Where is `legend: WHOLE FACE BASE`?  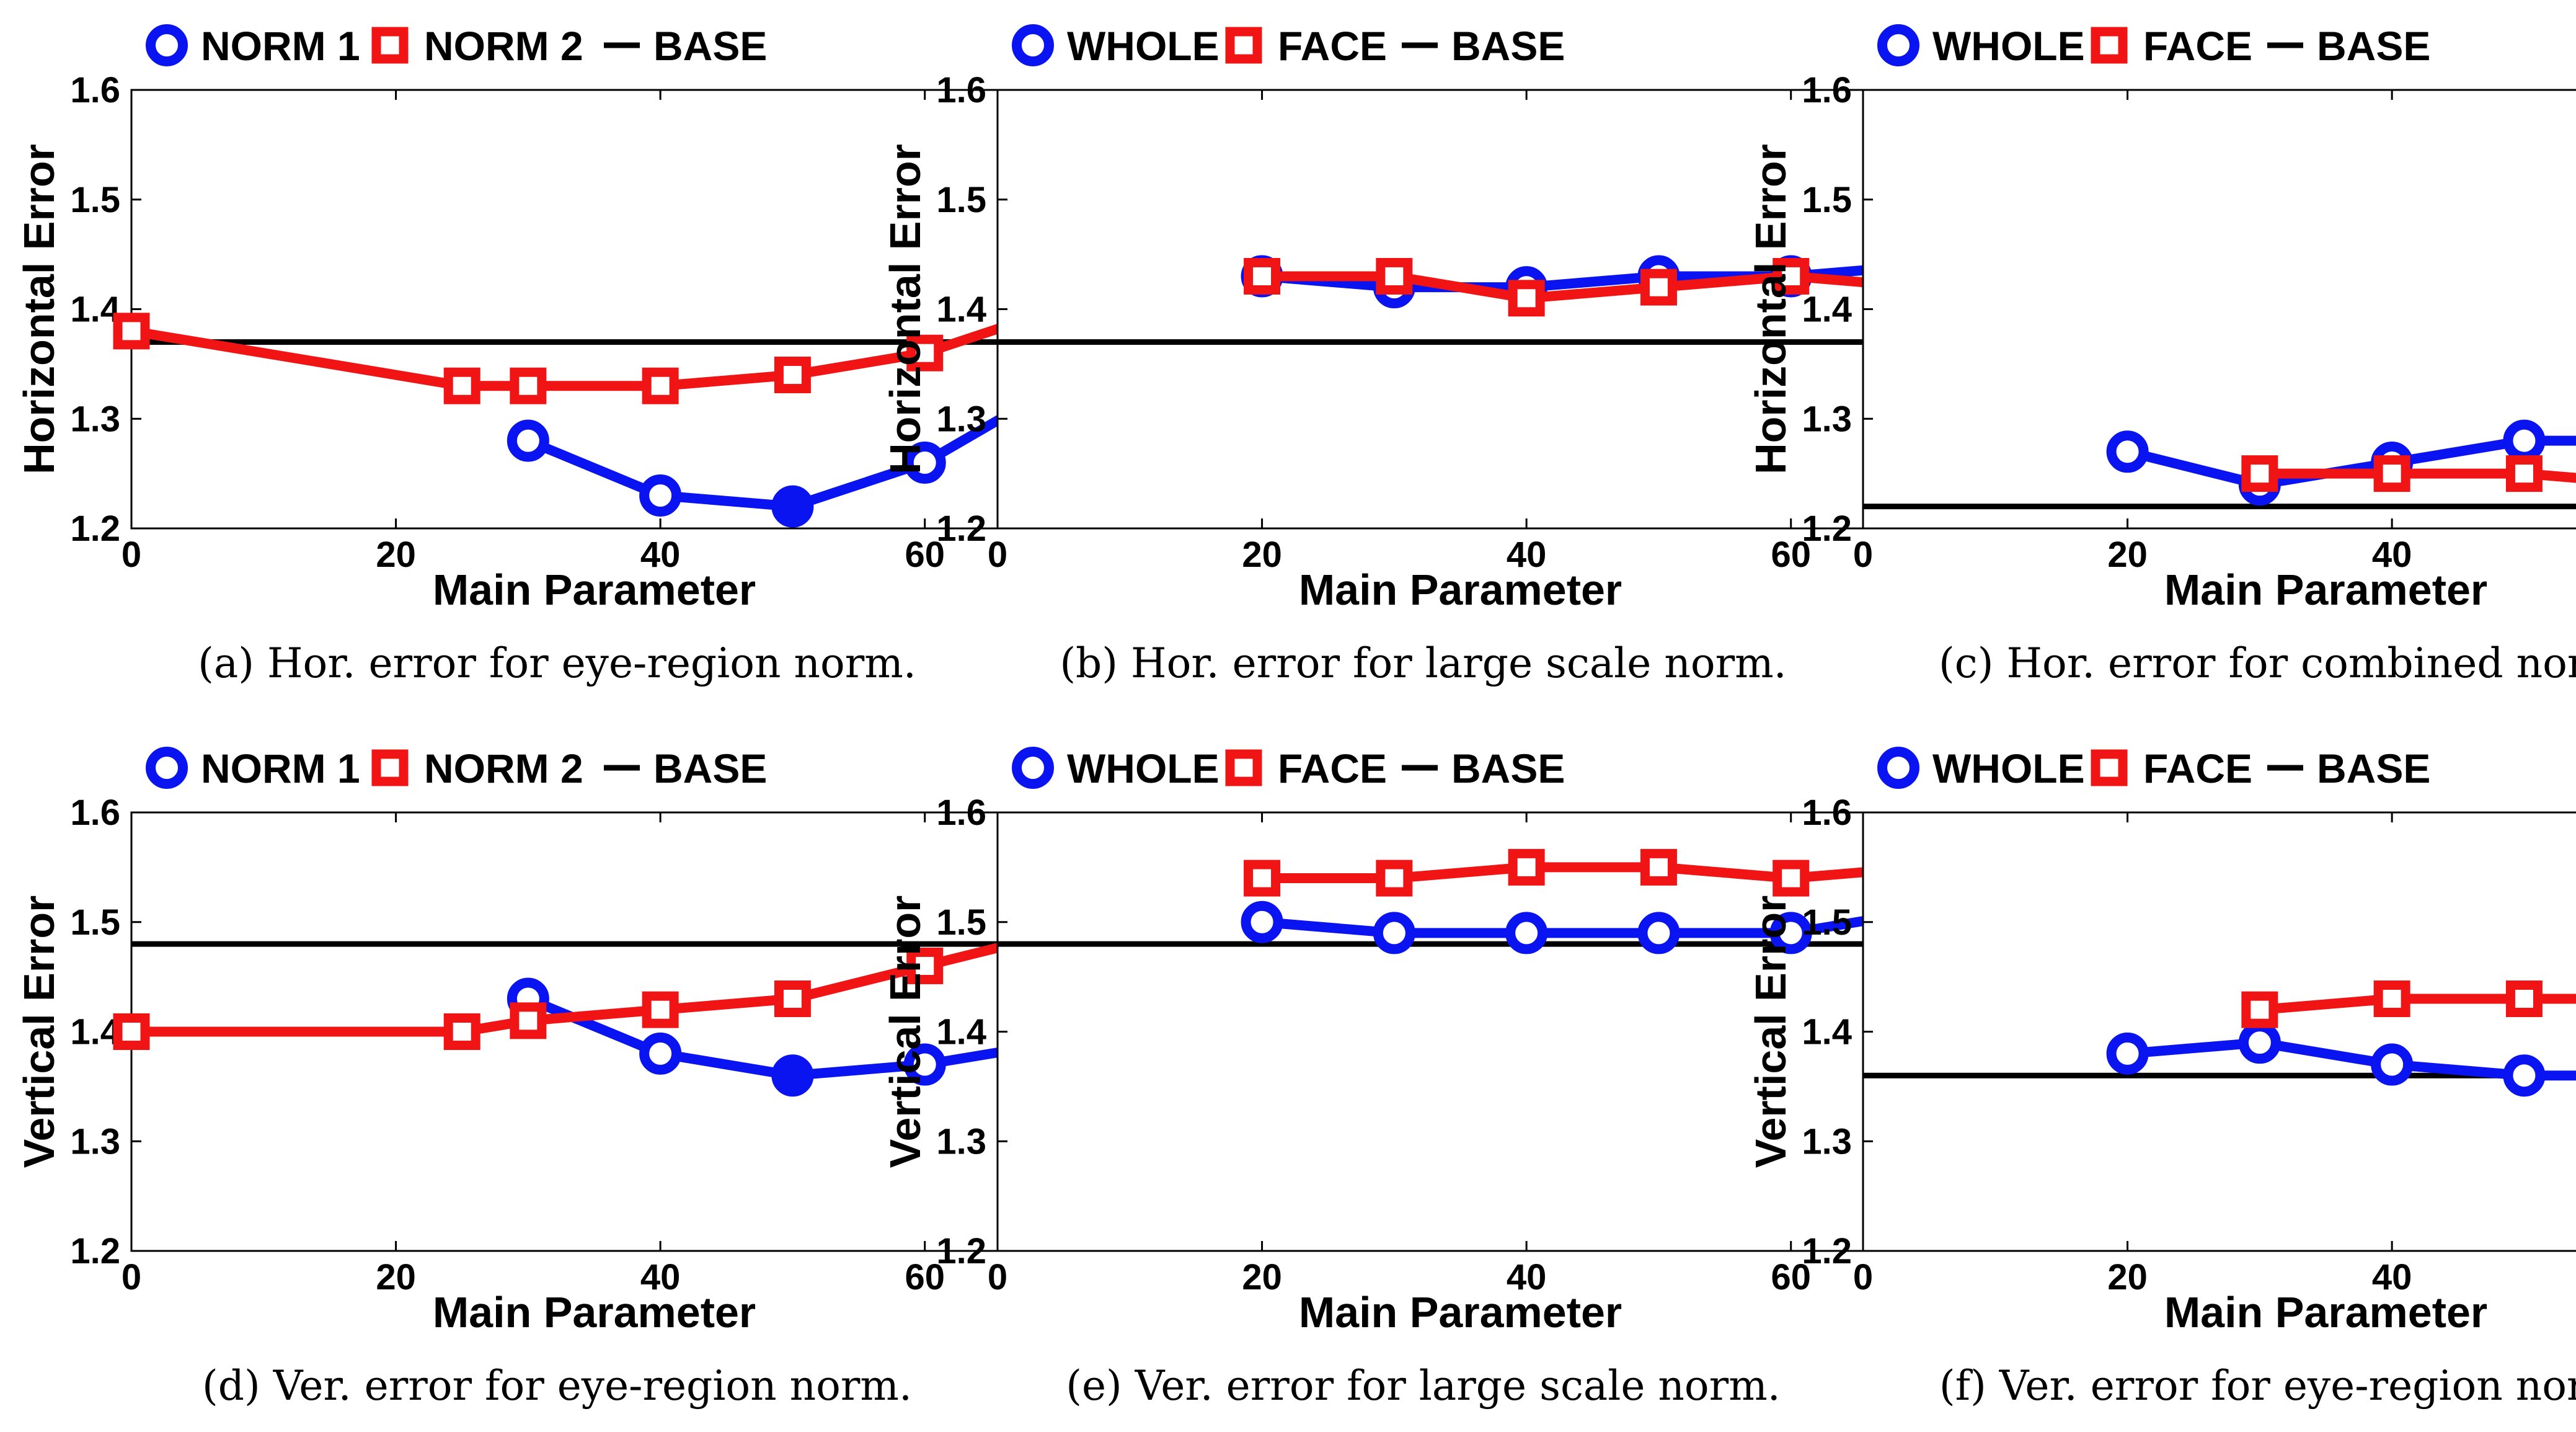 legend: WHOLE FACE BASE is located at coordinates (2153, 46).